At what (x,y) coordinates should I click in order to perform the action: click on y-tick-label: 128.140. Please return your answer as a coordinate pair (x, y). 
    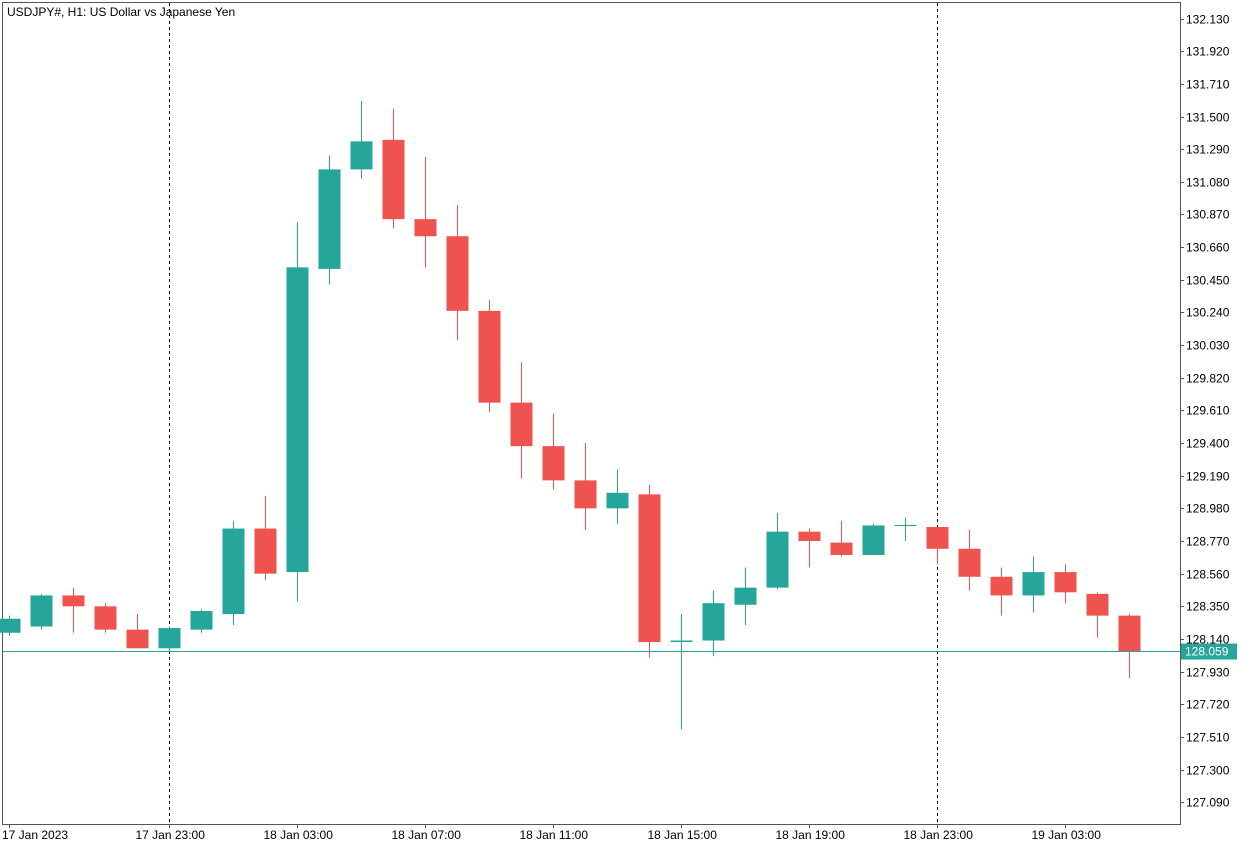
    Looking at the image, I should click on (1208, 640).